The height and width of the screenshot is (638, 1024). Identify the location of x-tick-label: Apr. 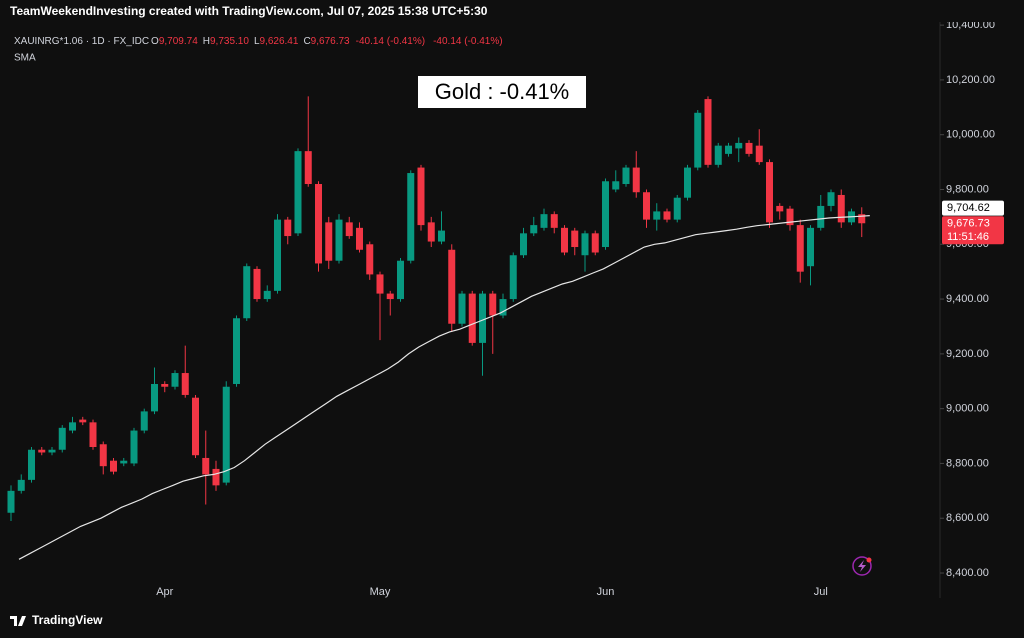
(164, 592).